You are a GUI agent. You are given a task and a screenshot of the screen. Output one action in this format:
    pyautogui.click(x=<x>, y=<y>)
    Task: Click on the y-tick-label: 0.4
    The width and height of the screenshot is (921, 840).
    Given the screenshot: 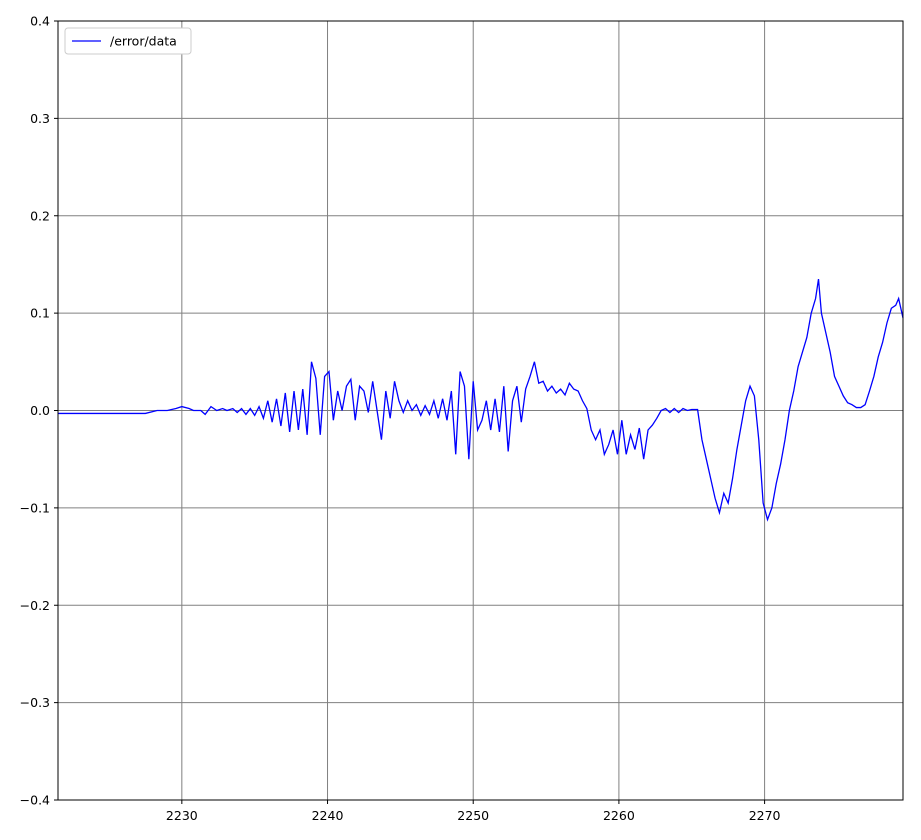 What is the action you would take?
    pyautogui.click(x=40, y=21)
    